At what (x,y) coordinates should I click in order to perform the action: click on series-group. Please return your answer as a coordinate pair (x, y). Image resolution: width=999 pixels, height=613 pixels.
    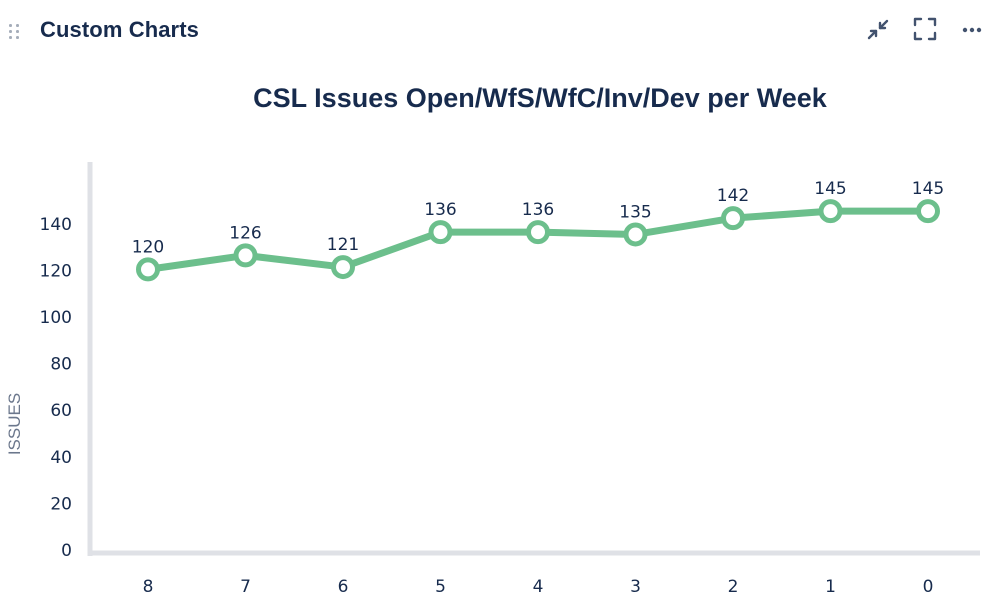
    Looking at the image, I should click on (538, 240).